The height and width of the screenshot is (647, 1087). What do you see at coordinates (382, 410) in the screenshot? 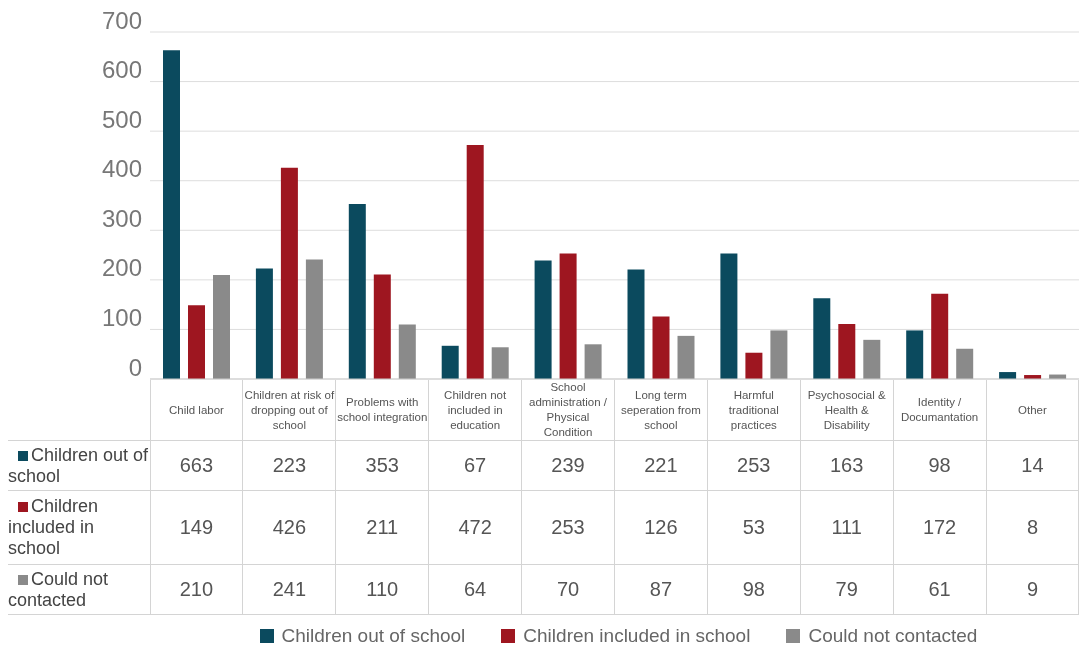
I see `x-tick-label: Problems with school integration` at bounding box center [382, 410].